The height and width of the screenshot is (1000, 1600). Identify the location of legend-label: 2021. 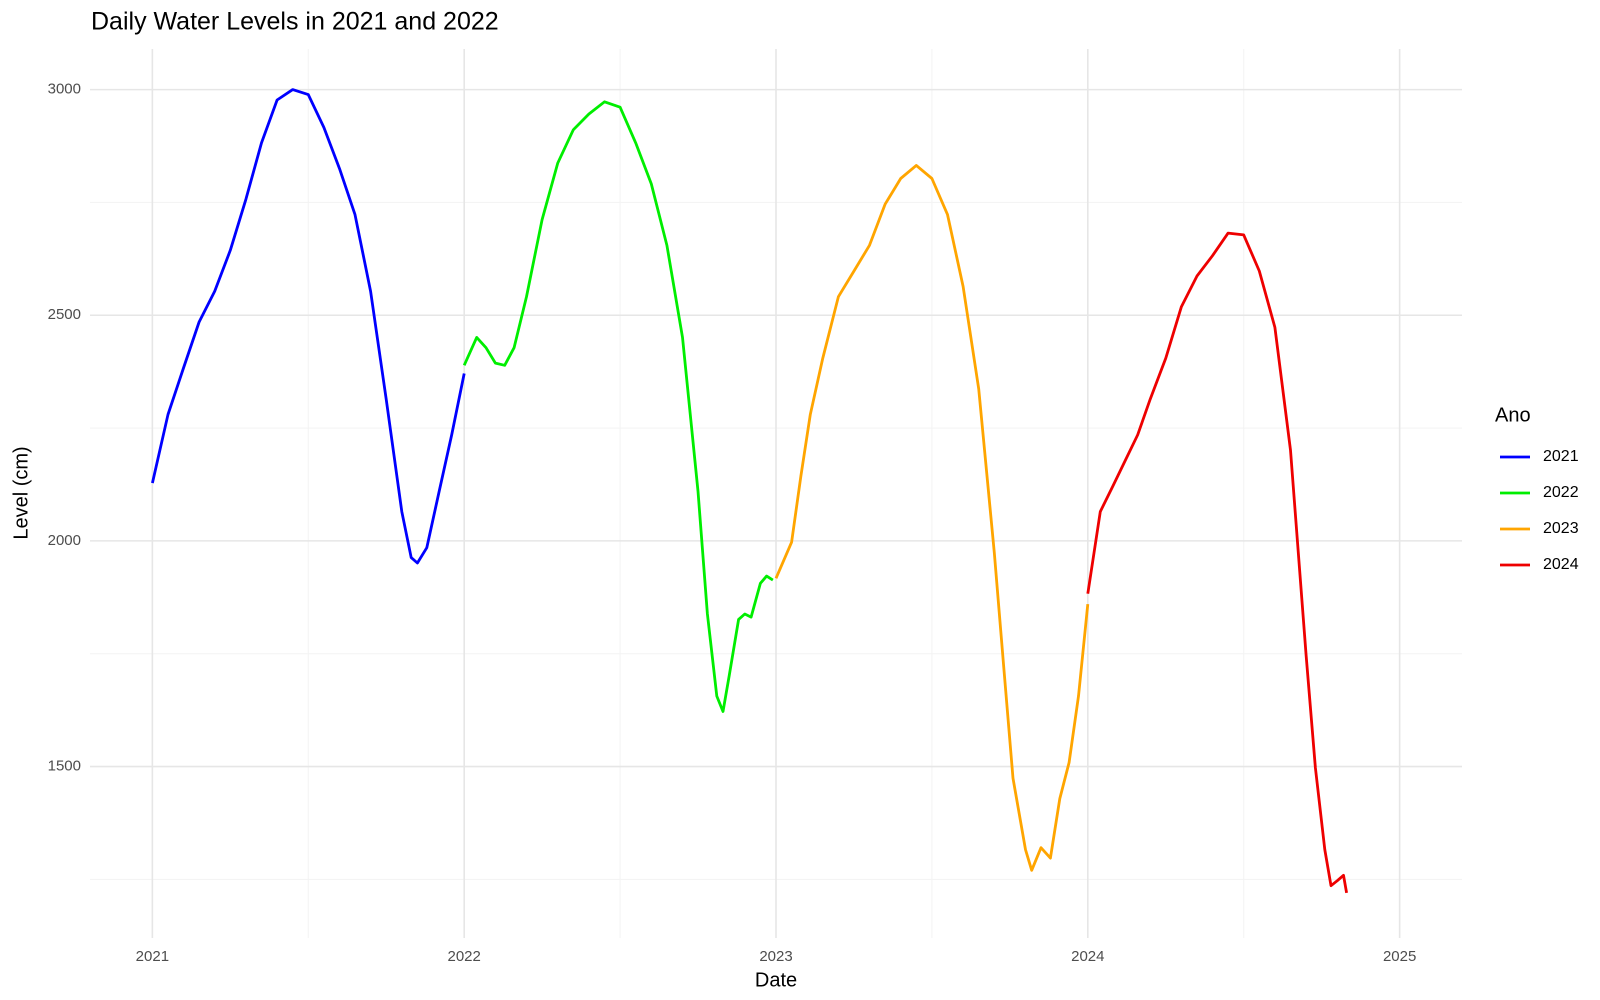
(1561, 456).